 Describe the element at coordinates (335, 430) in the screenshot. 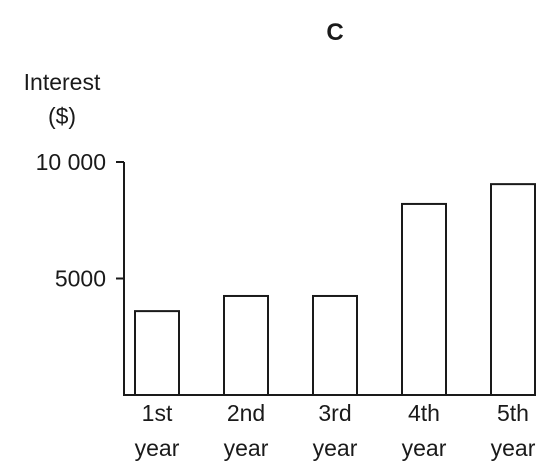

I see `x-labels-group: 1st year 2nd year 3rd year 4th year 5th year` at that location.